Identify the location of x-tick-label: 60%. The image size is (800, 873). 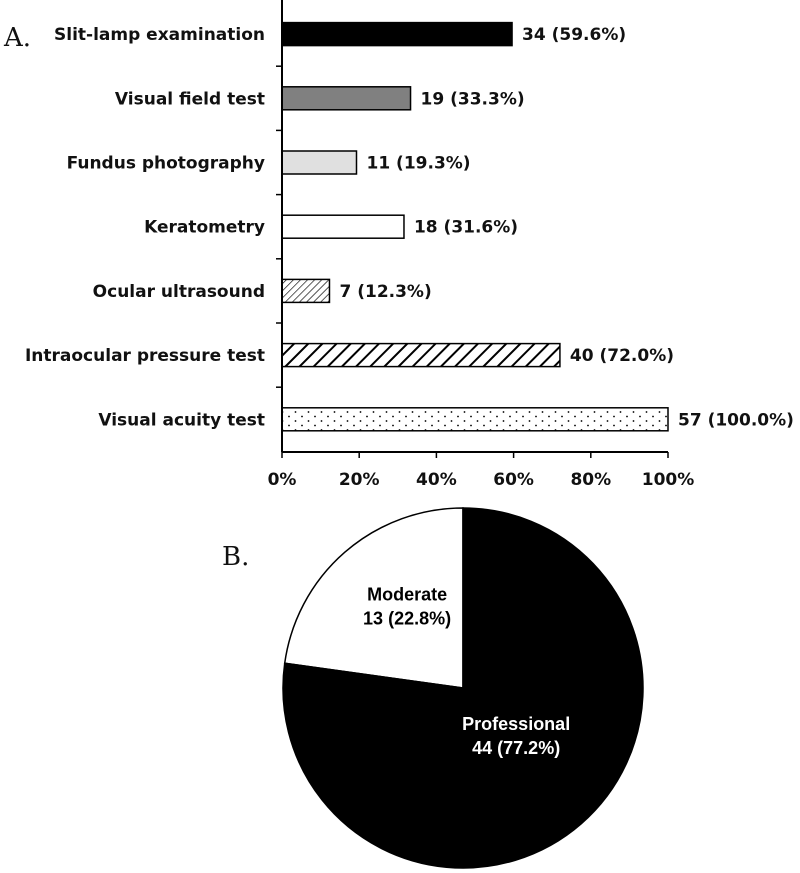
(513, 480).